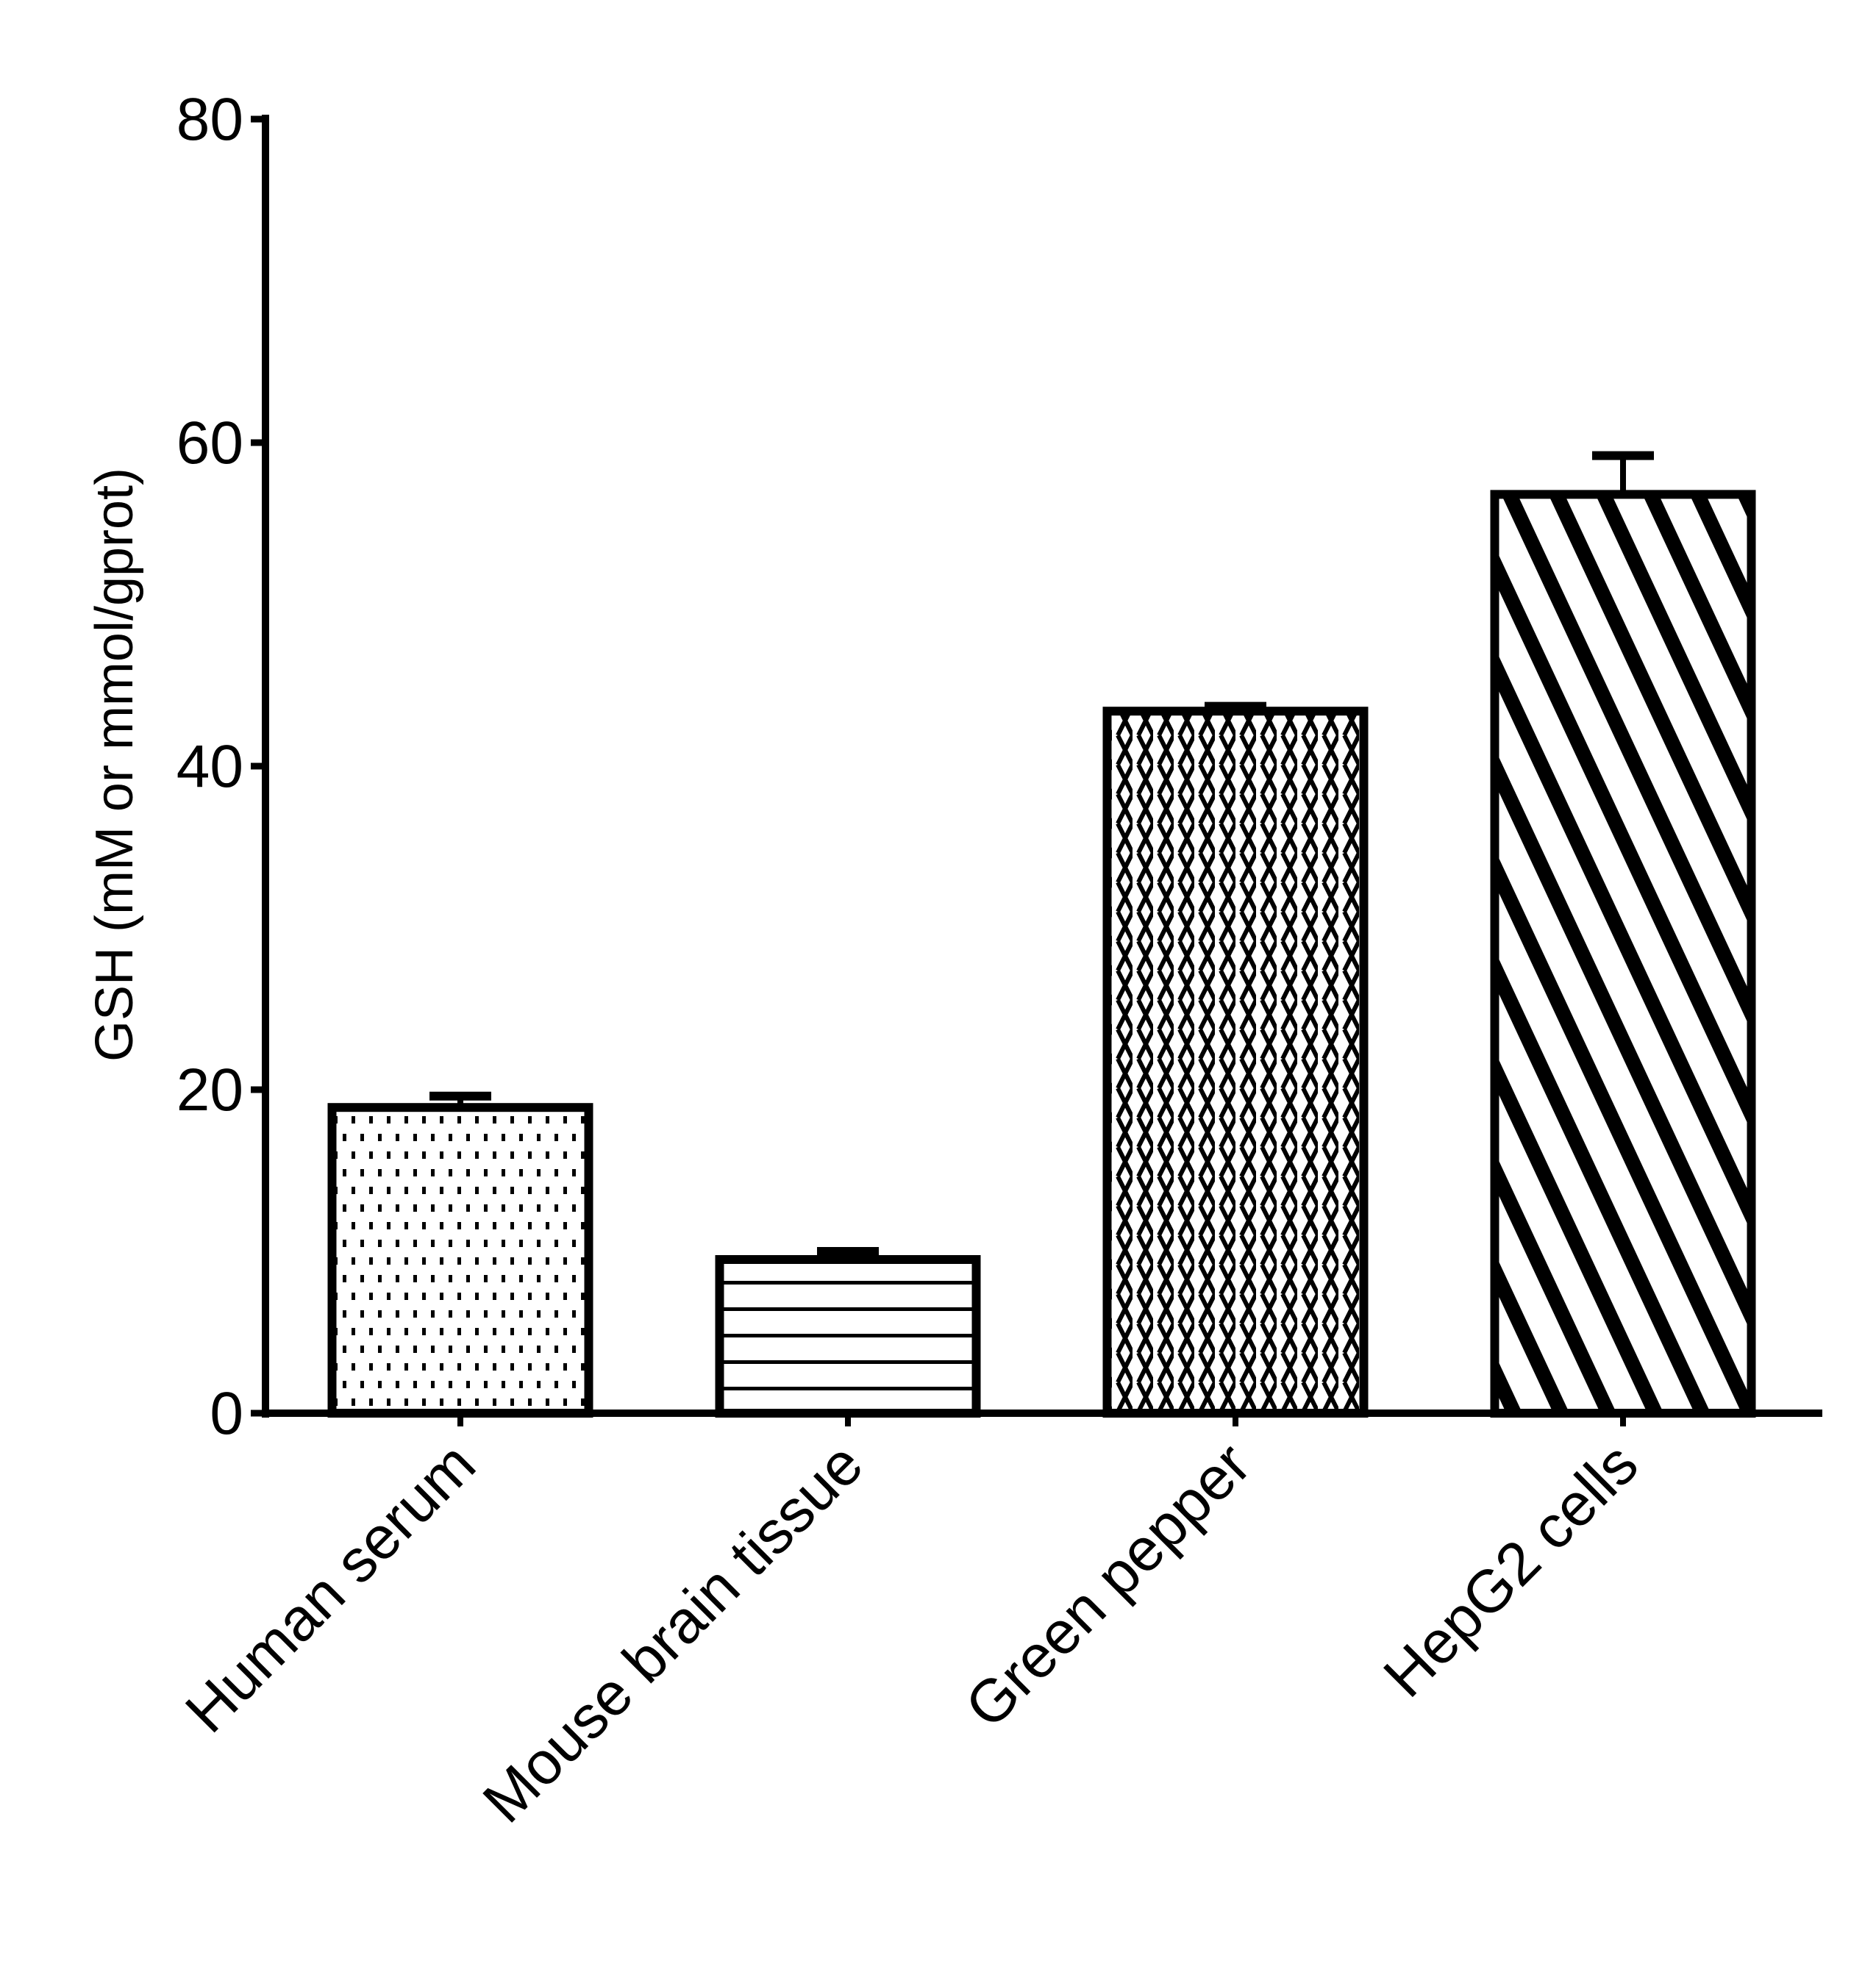 The image size is (1876, 1972). I want to click on y-tick-label: 0, so click(226, 1414).